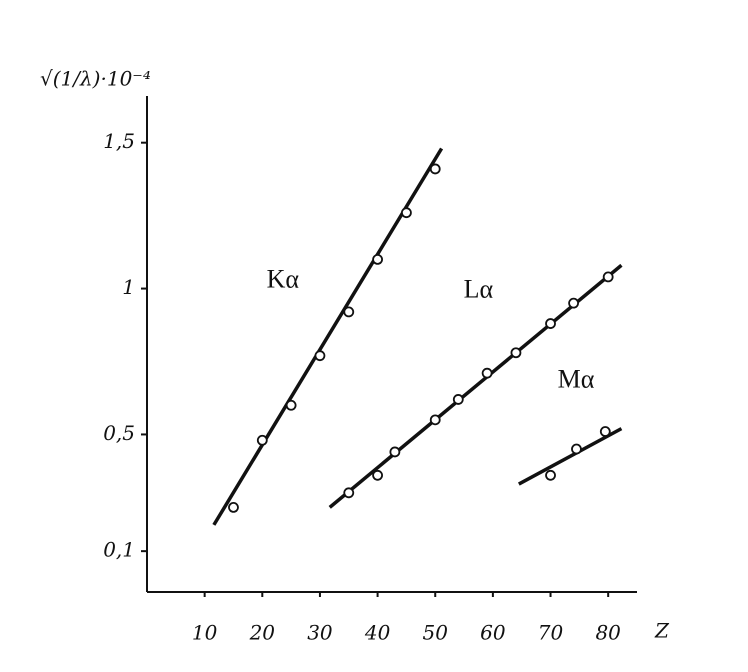 The image size is (748, 672). Describe the element at coordinates (119, 433) in the screenshot. I see `y-tick-label: 0,5` at that location.